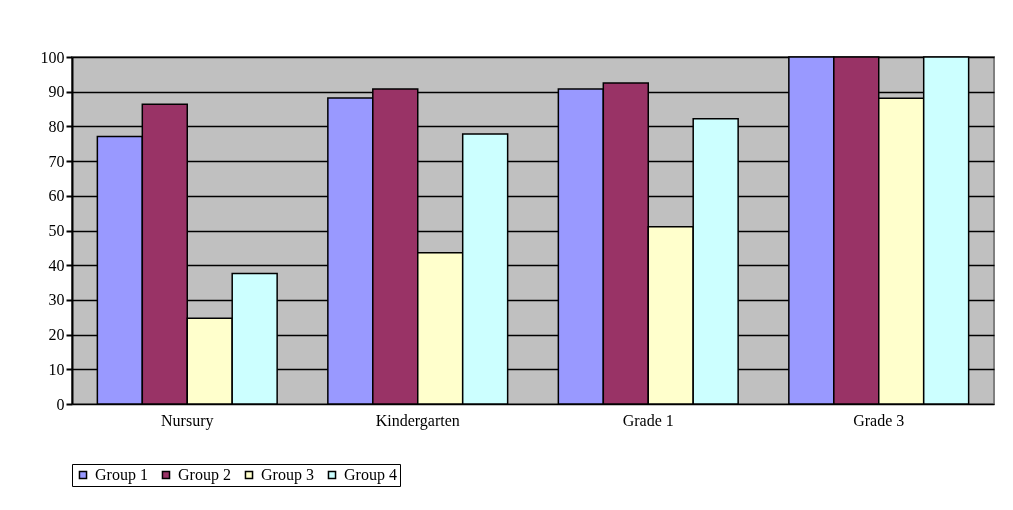 This screenshot has width=1013, height=510. I want to click on y-tick-label: 90, so click(56, 92).